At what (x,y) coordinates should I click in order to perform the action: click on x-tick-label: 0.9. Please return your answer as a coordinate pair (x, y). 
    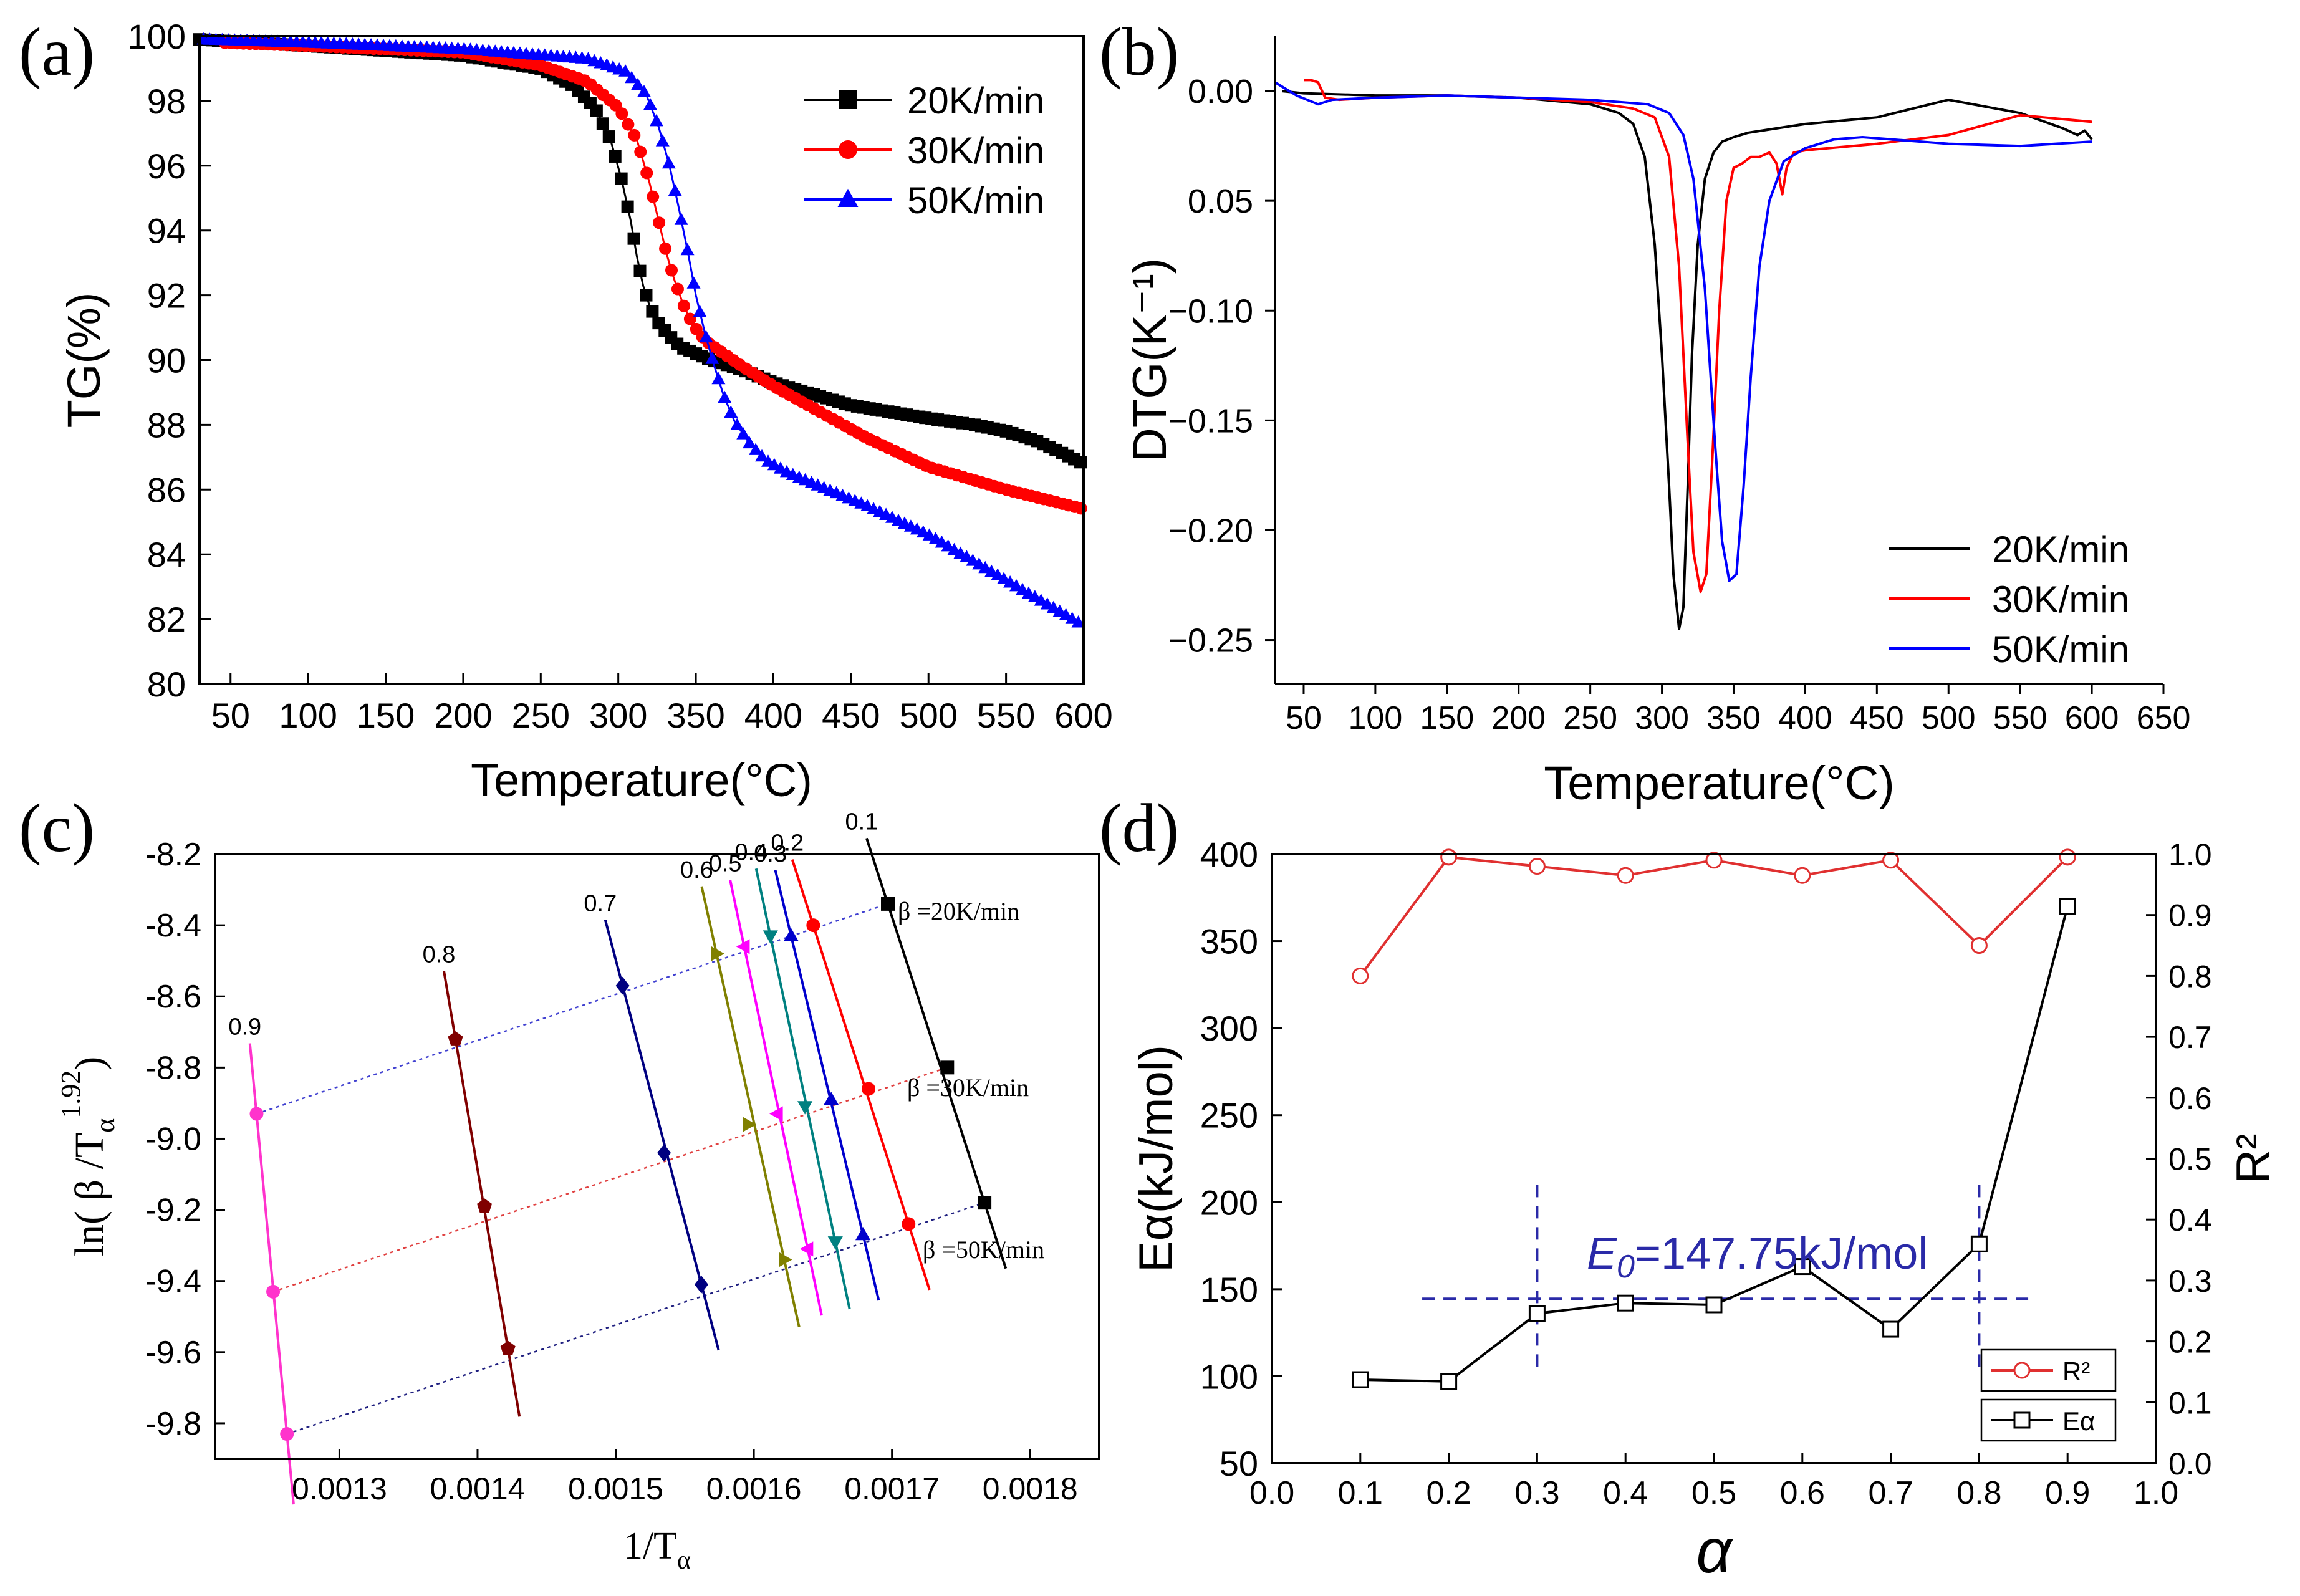
    Looking at the image, I should click on (2067, 1493).